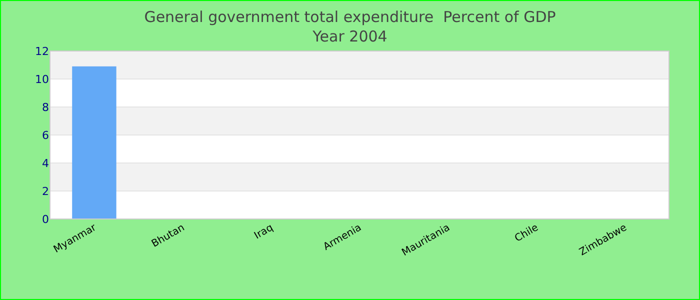  Describe the element at coordinates (526, 233) in the screenshot. I see `x-tick-label: Chile` at that location.